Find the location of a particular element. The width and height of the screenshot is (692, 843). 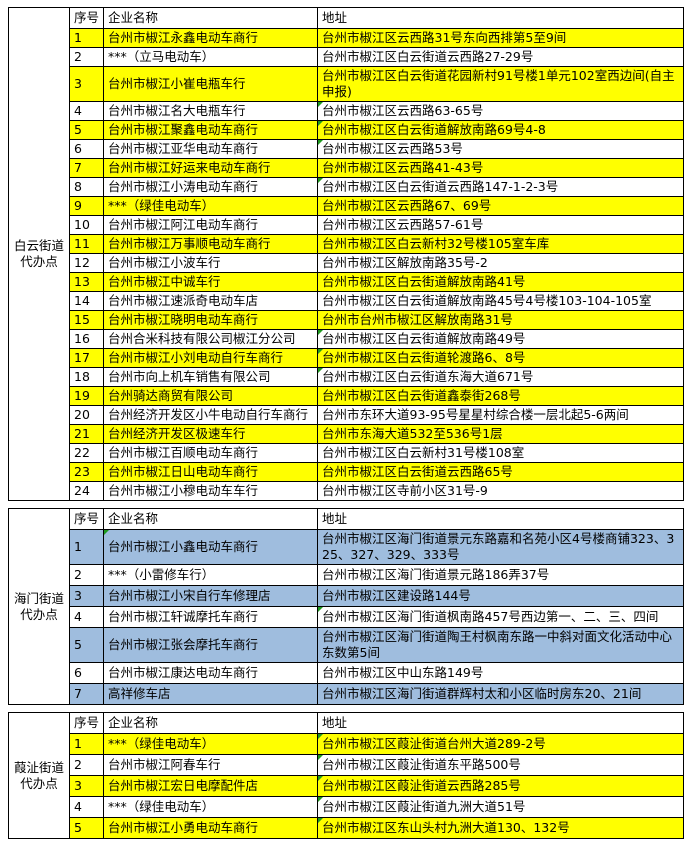

cell-name: 台州市椒江小鑫电动车商行 is located at coordinates (210, 547).